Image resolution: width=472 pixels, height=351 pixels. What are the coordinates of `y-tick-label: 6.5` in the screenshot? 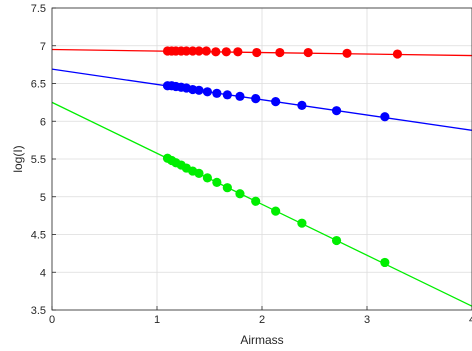 It's located at (38, 85).